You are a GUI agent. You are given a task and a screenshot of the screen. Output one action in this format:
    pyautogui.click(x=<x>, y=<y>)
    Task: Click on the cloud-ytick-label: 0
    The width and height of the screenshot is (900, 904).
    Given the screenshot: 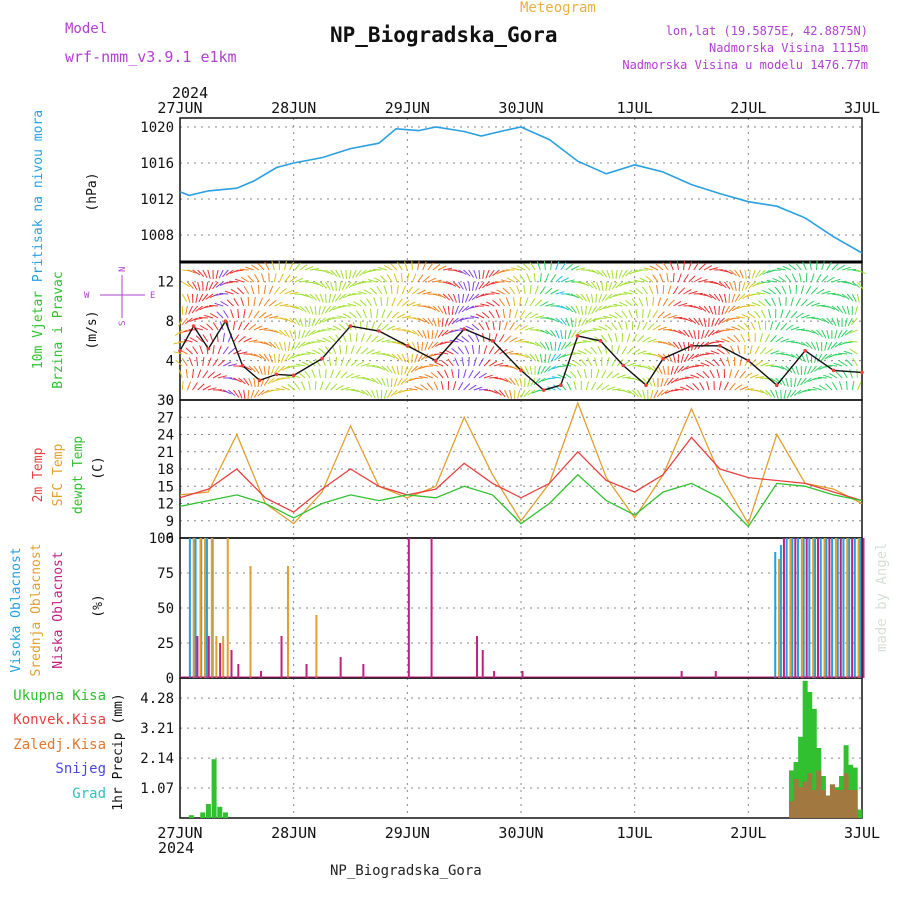 What is the action you would take?
    pyautogui.click(x=170, y=679)
    